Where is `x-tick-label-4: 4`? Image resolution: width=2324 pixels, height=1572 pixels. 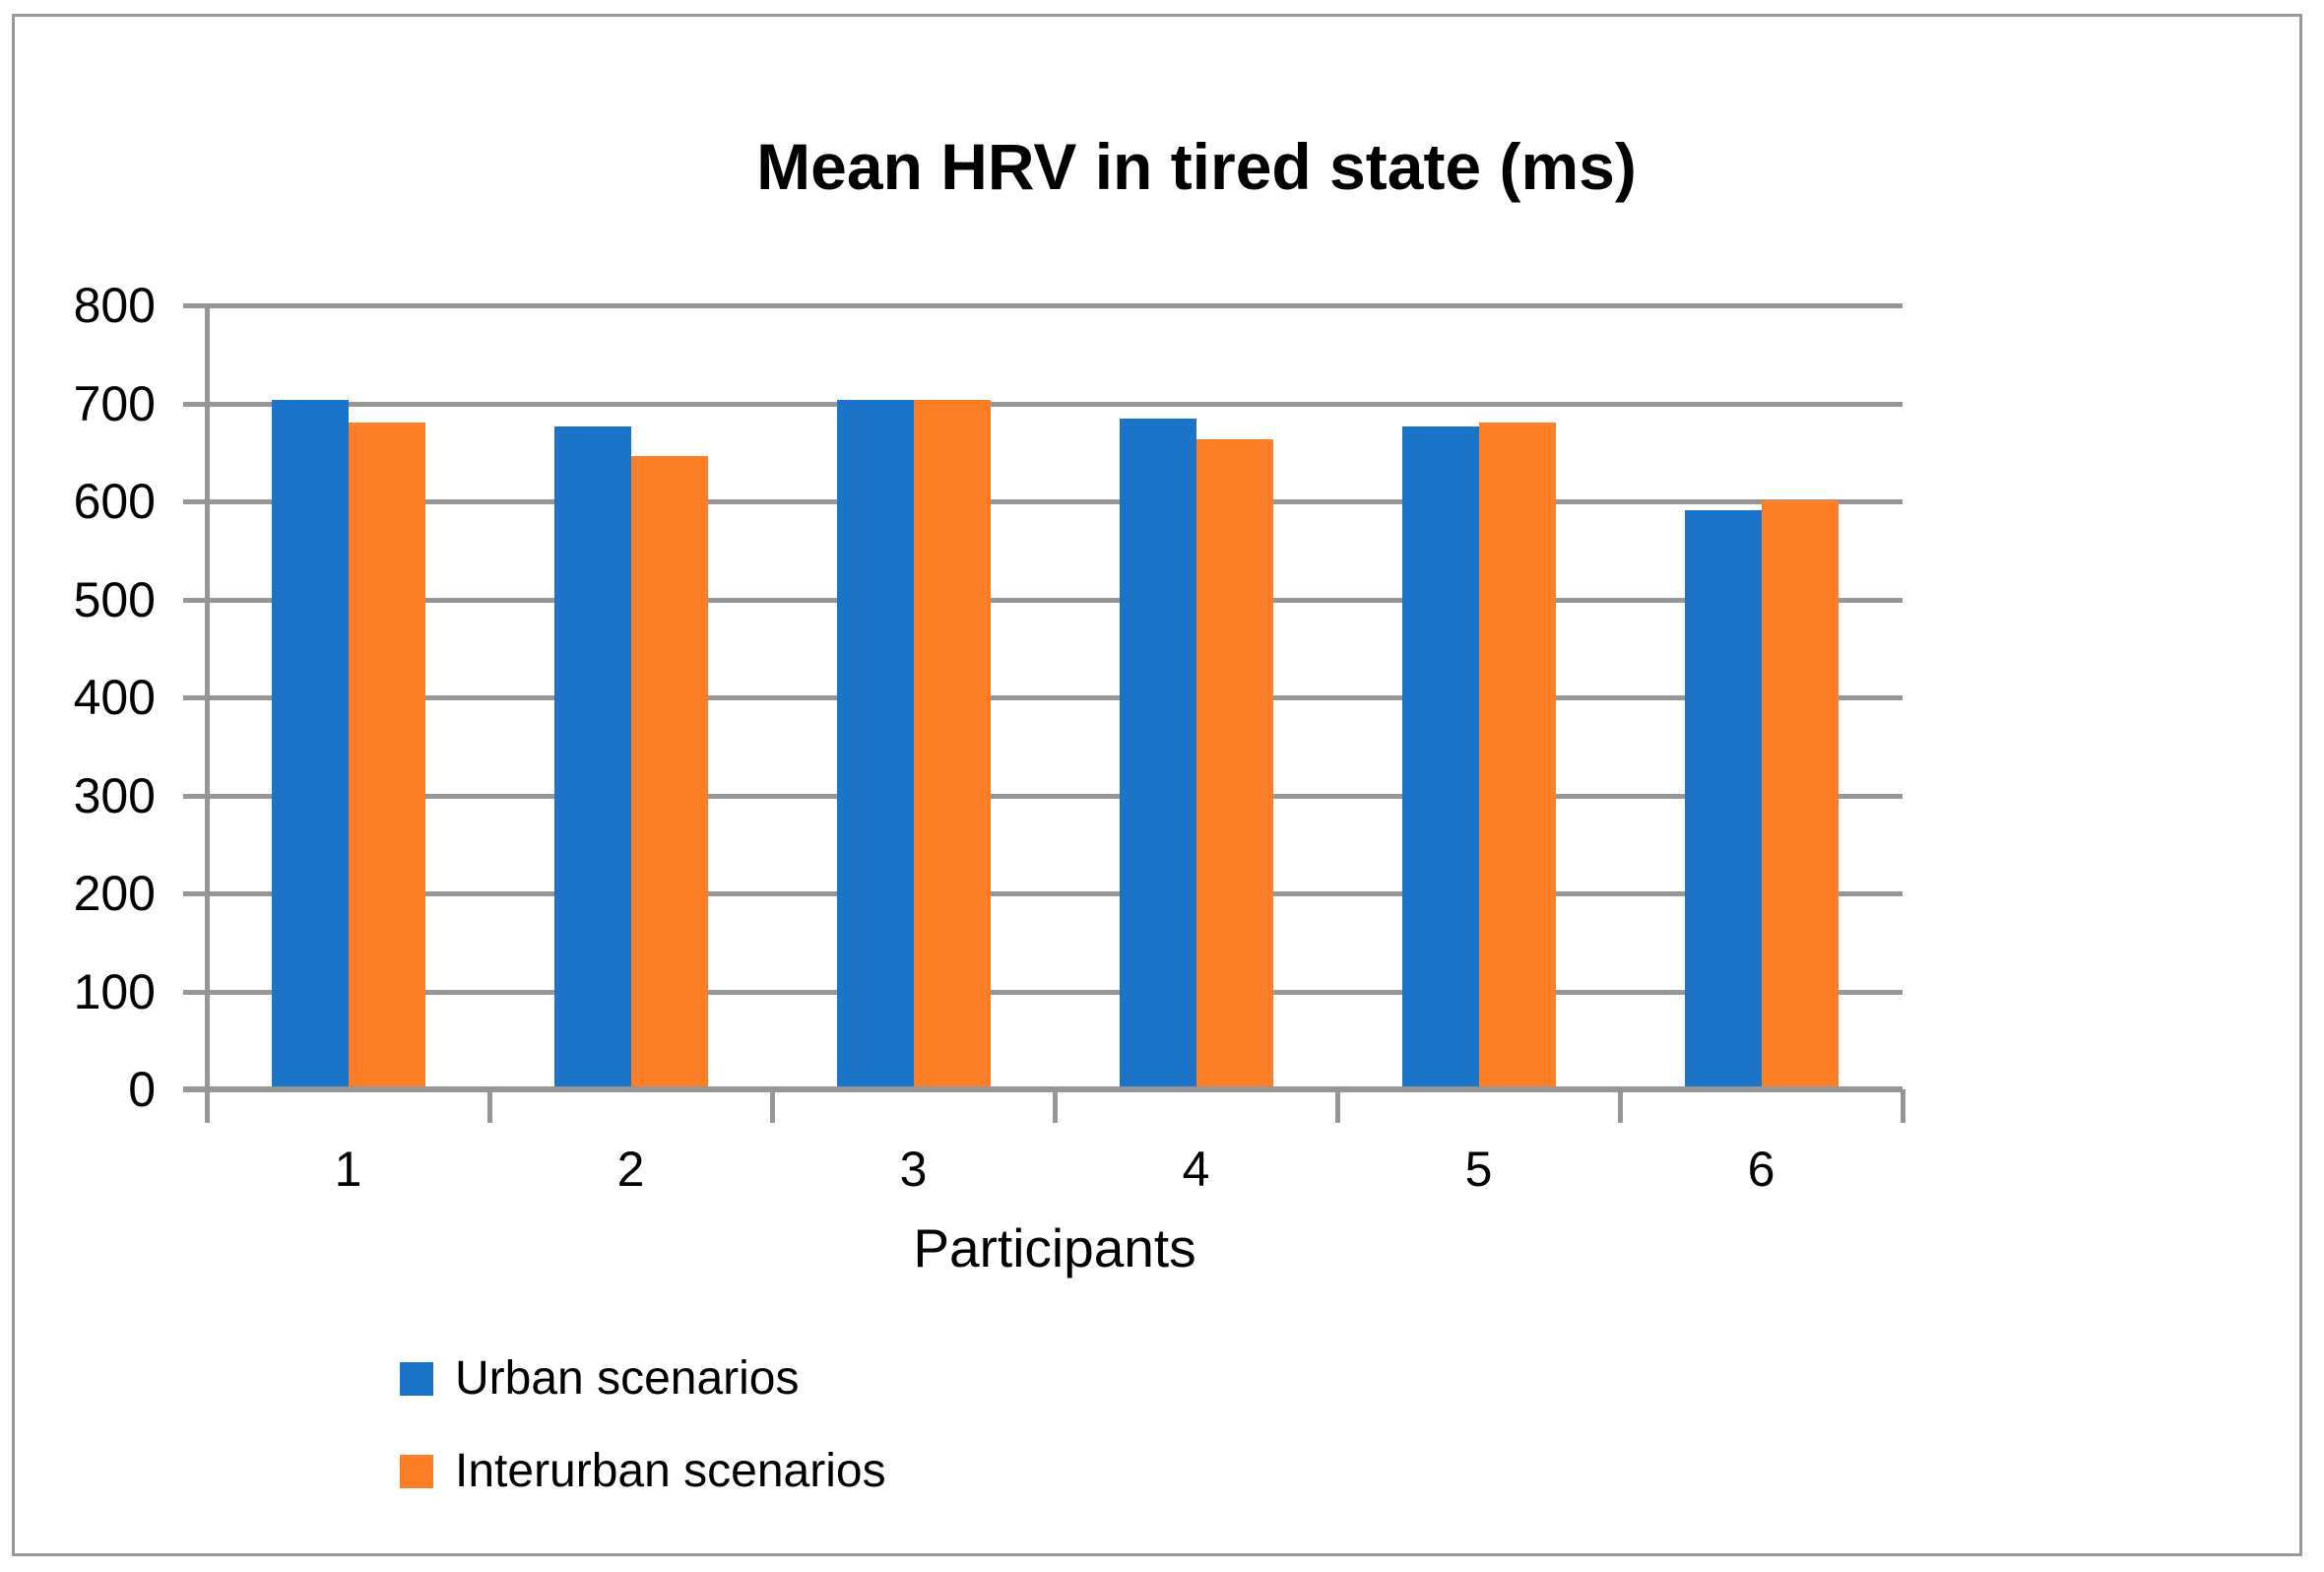 x-tick-label-4: 4 is located at coordinates (1196, 1169).